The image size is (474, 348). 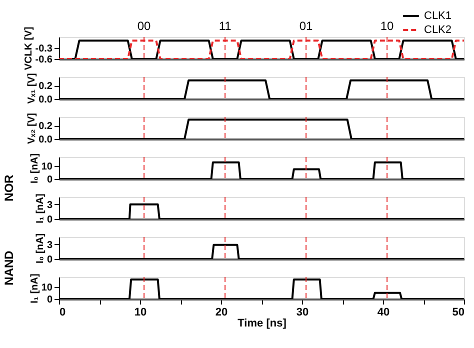 I want to click on y-tick-label: -0.6, so click(x=44, y=60).